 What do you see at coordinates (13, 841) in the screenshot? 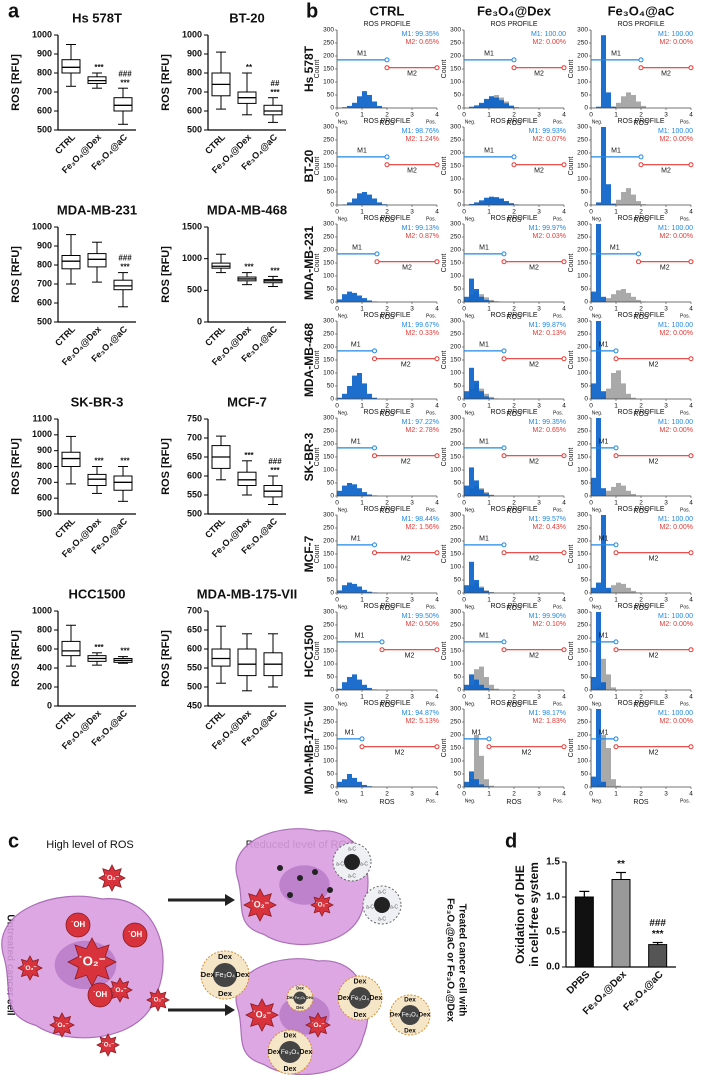
I see `panel-label: c` at bounding box center [13, 841].